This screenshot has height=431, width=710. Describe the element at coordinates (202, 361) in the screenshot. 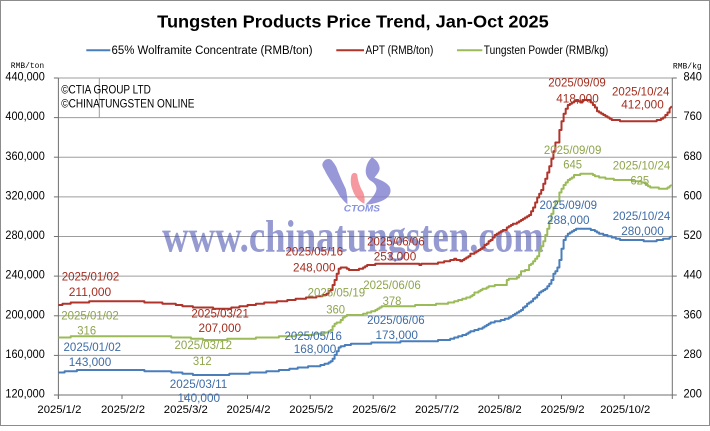

I see `svg-text: 312` at that location.